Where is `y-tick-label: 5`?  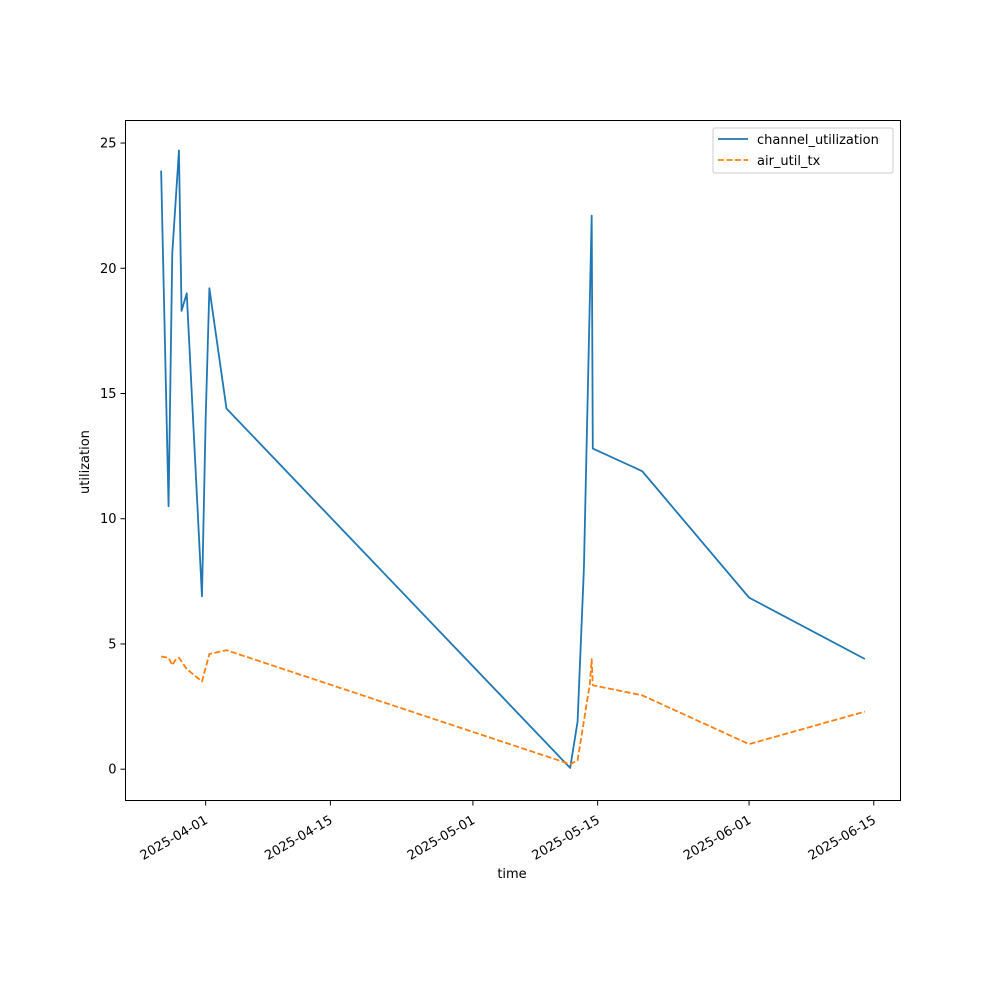 y-tick-label: 5 is located at coordinates (112, 644).